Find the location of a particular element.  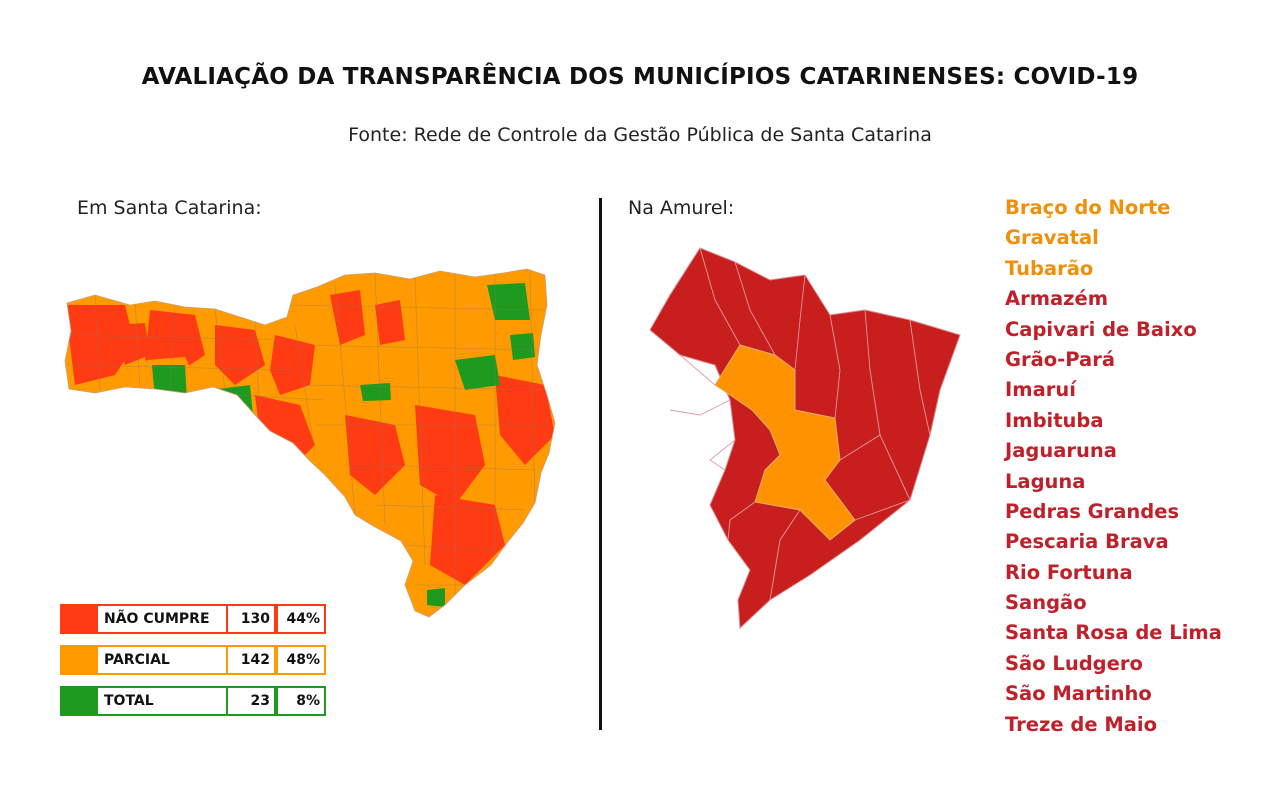

legend-row-nao-cumpre: NÃO CUMPRE 130 44% is located at coordinates (193, 619).